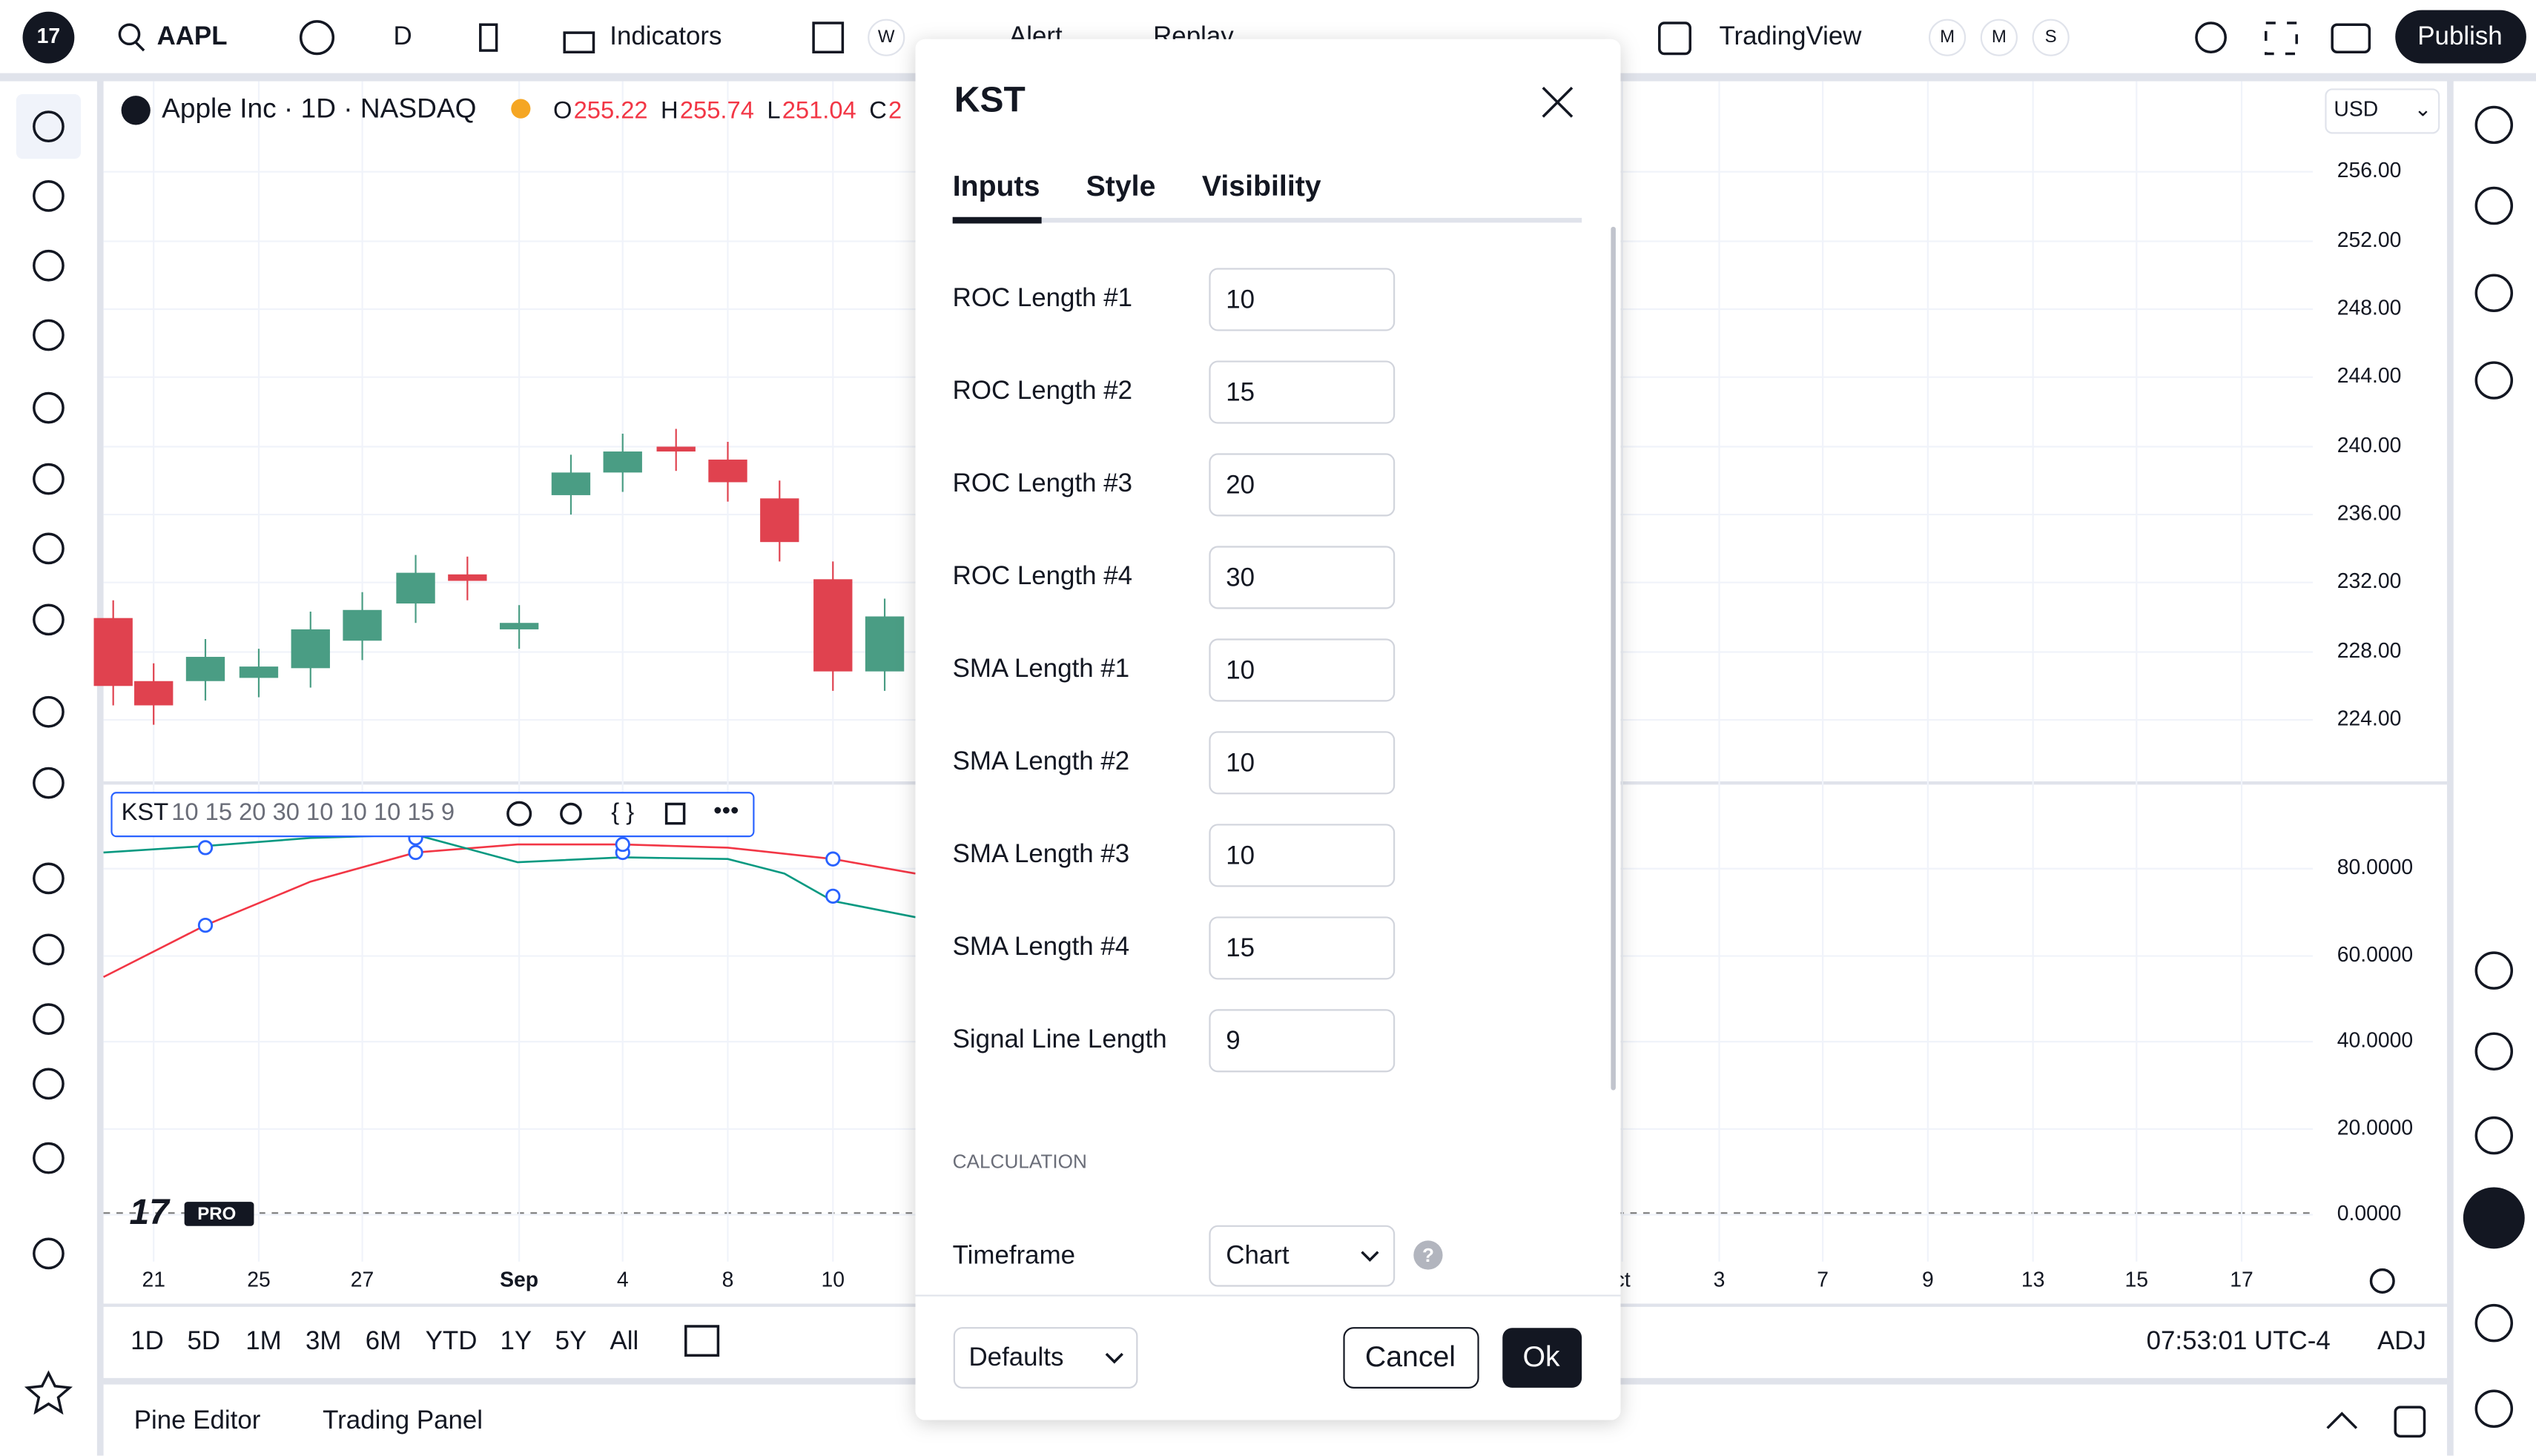  I want to click on publish-button: Publish, so click(2459, 35).